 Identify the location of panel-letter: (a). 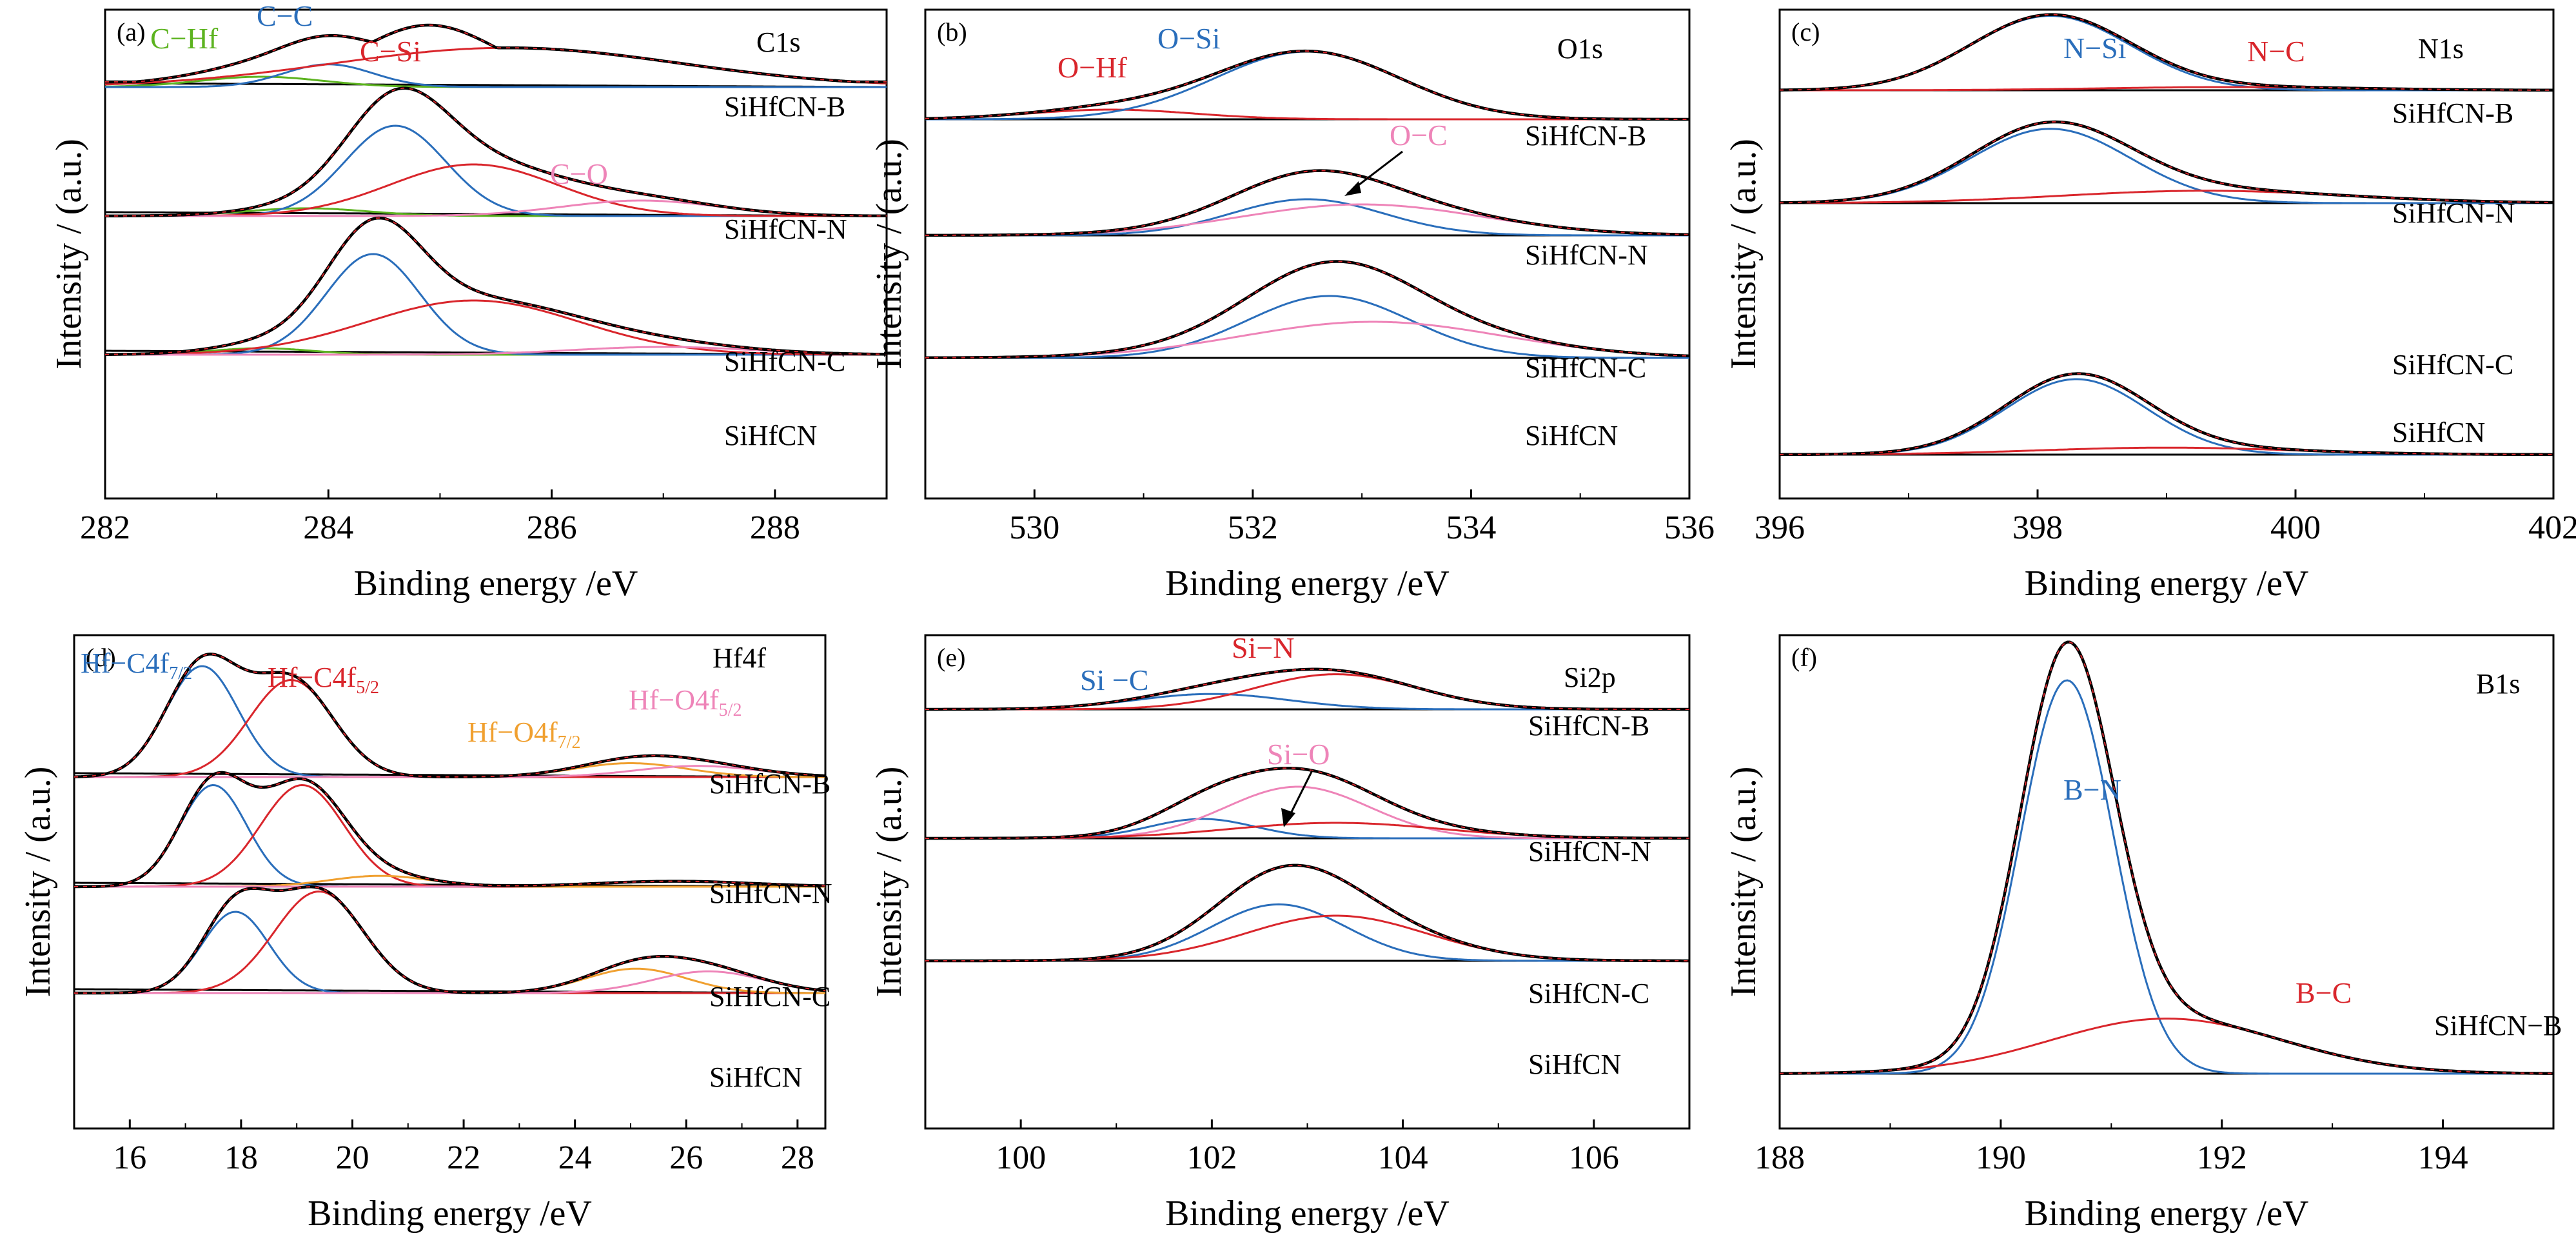
(131, 32).